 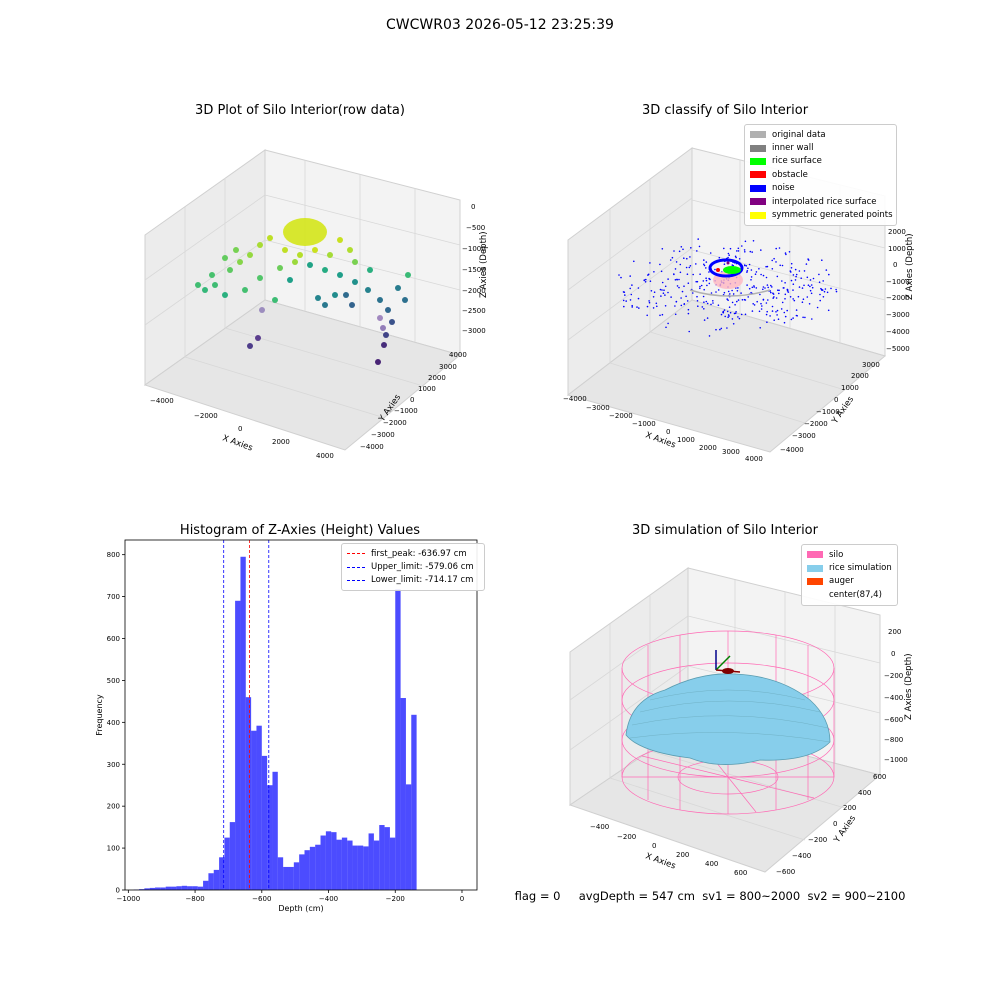 What do you see at coordinates (849, 808) in the screenshot?
I see `p4-ytick: 200` at bounding box center [849, 808].